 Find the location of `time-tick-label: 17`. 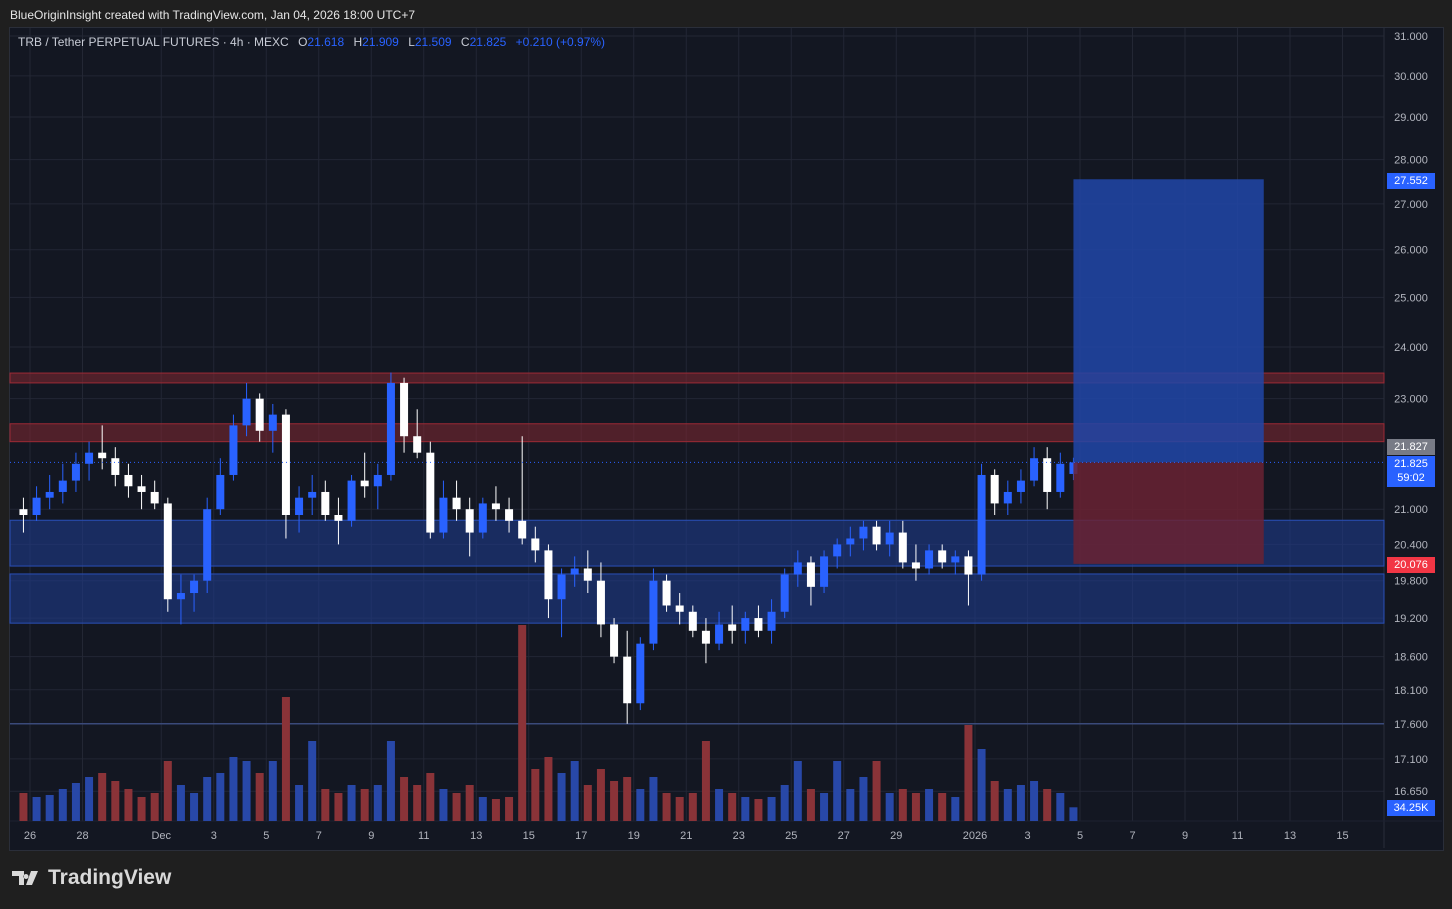

time-tick-label: 17 is located at coordinates (581, 836).